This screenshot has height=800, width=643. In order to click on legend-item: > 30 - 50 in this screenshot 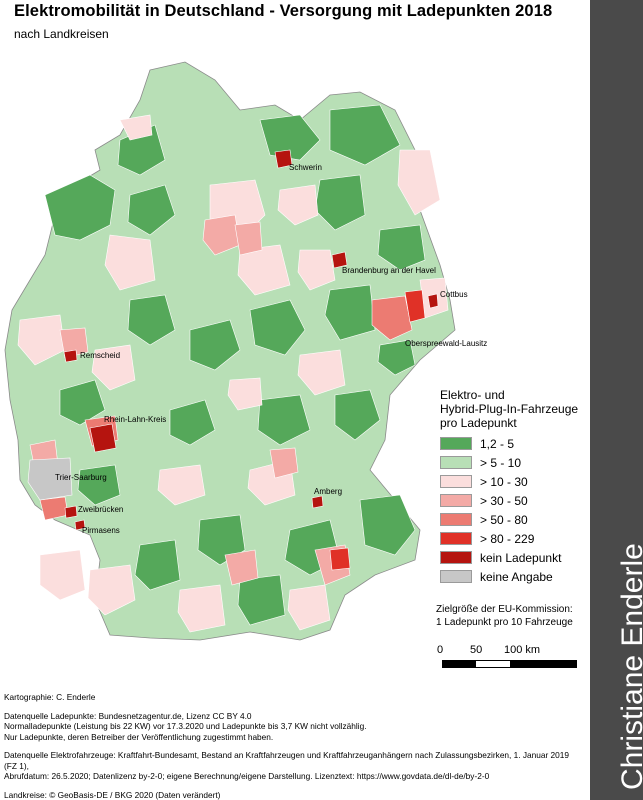, I will do `click(515, 500)`.